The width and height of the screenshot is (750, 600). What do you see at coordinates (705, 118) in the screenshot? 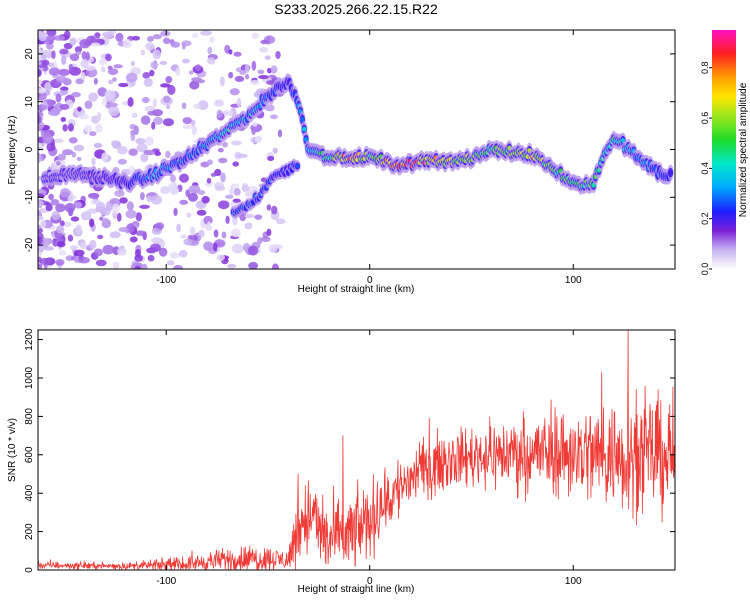
I see `colorbar-tick-label: 0.6` at bounding box center [705, 118].